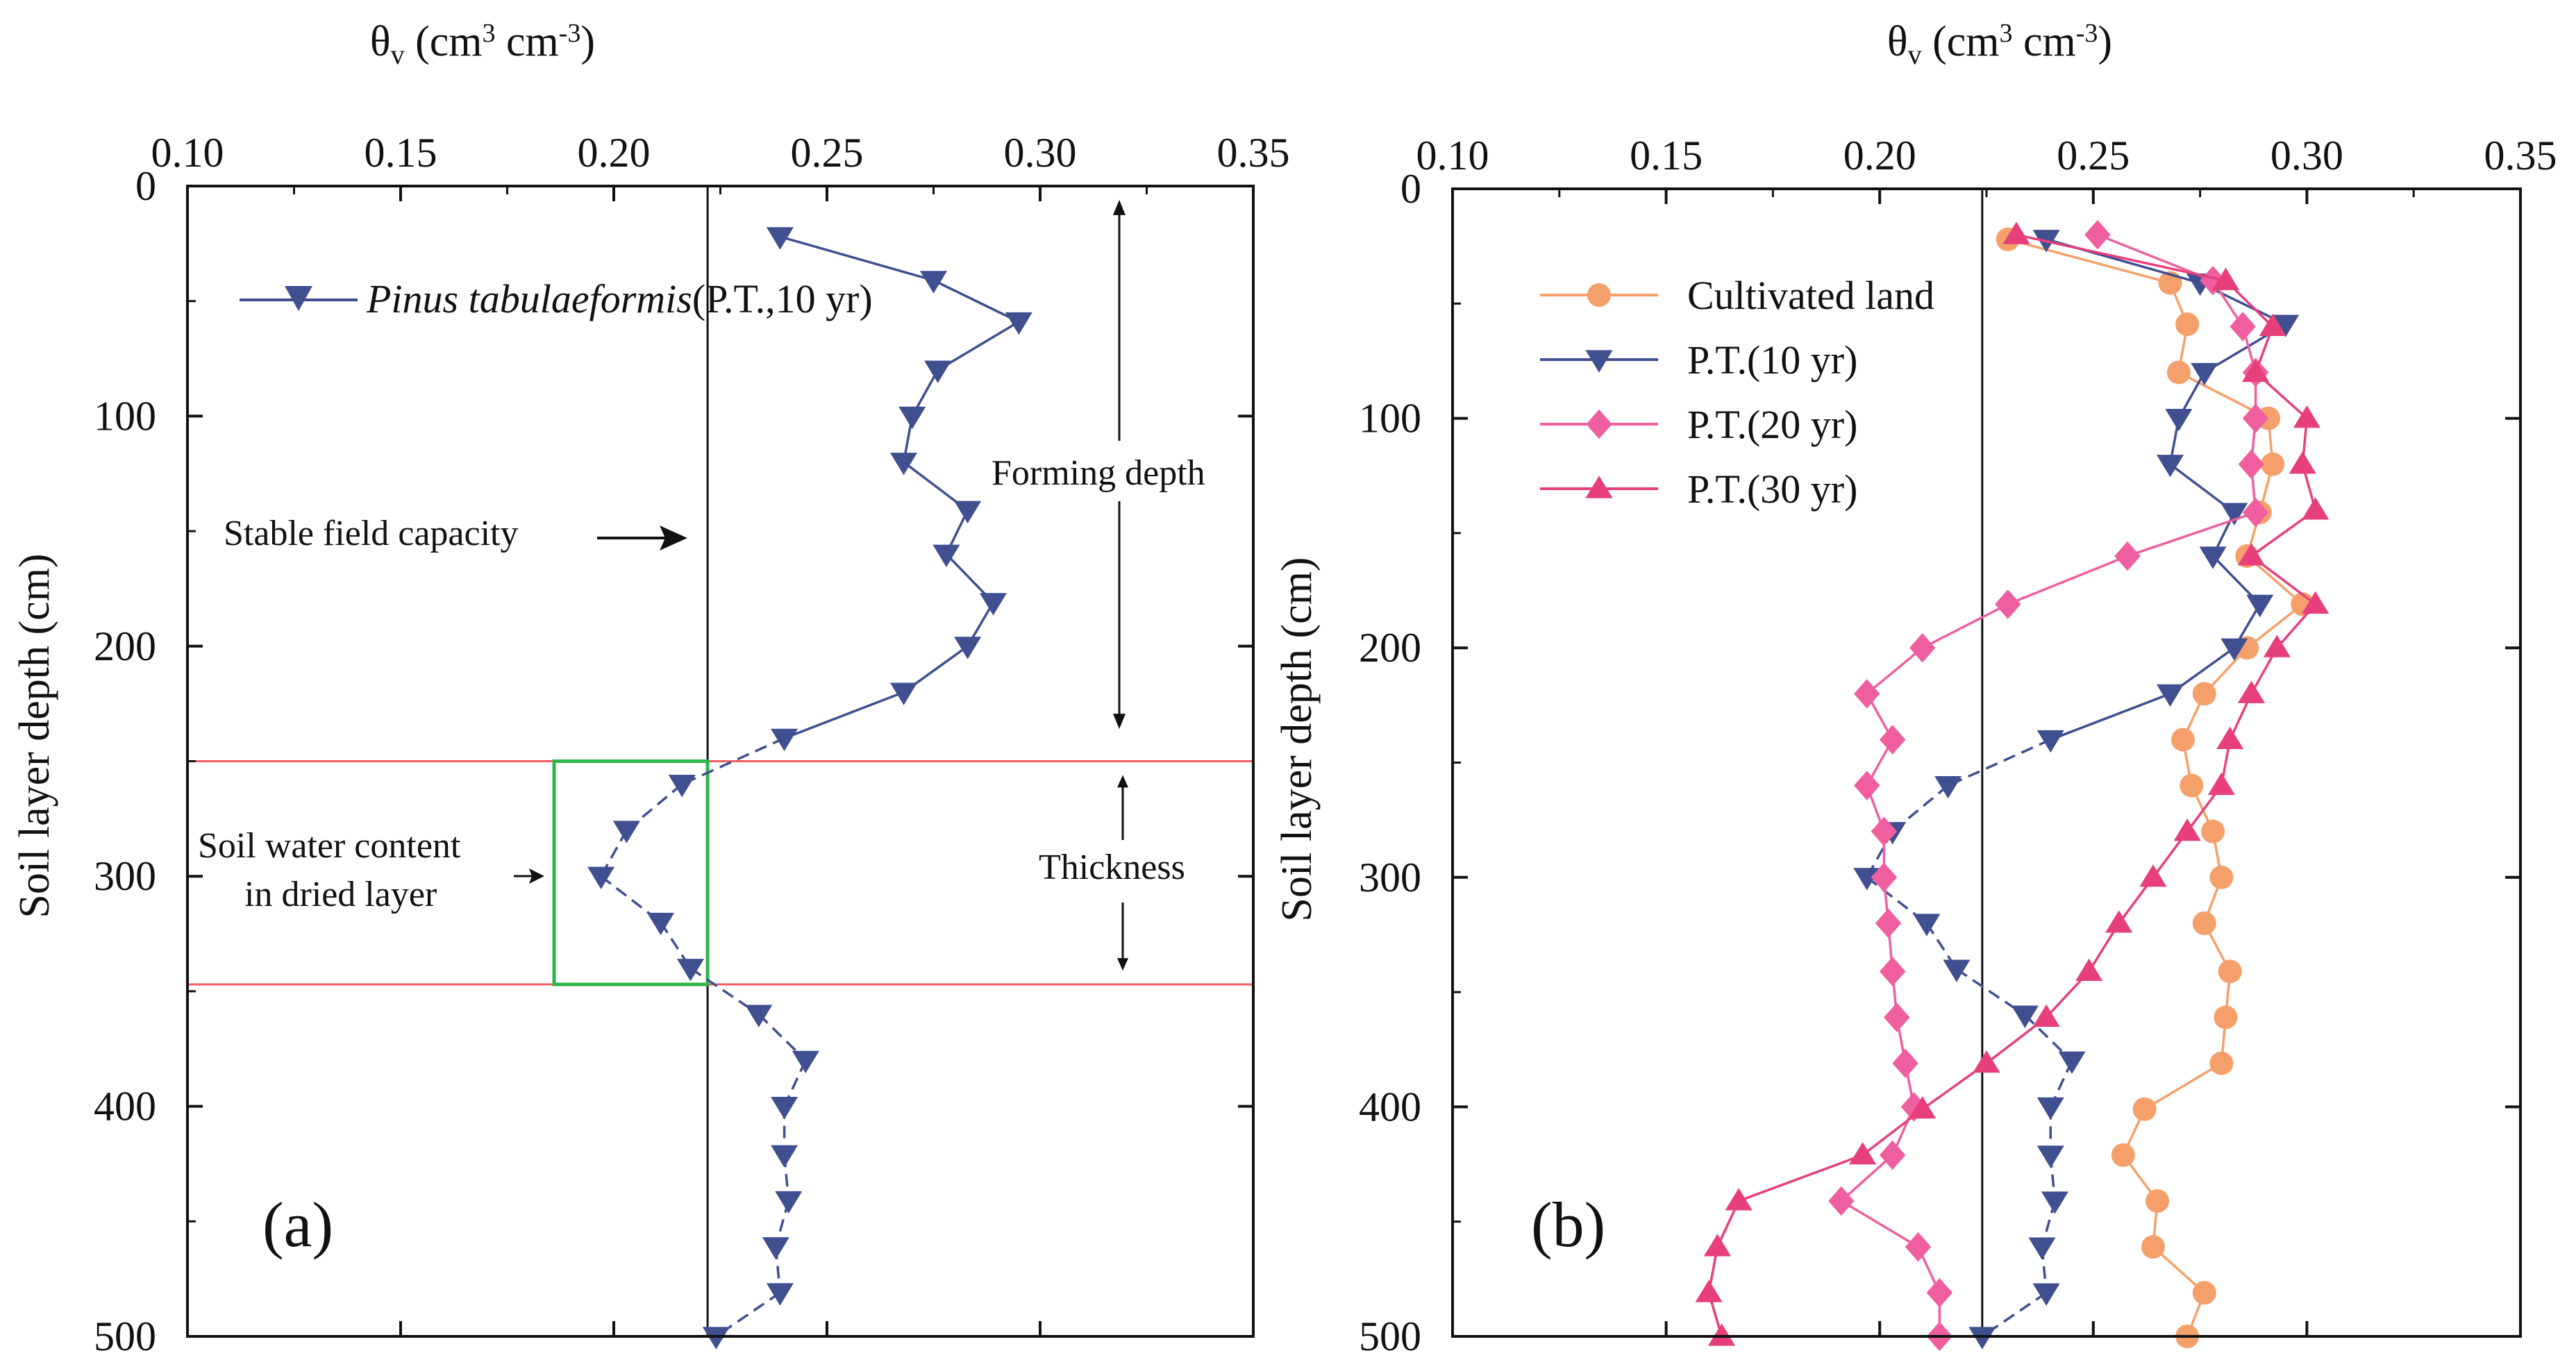  I want to click on panel-b-label: (b), so click(1568, 1224).